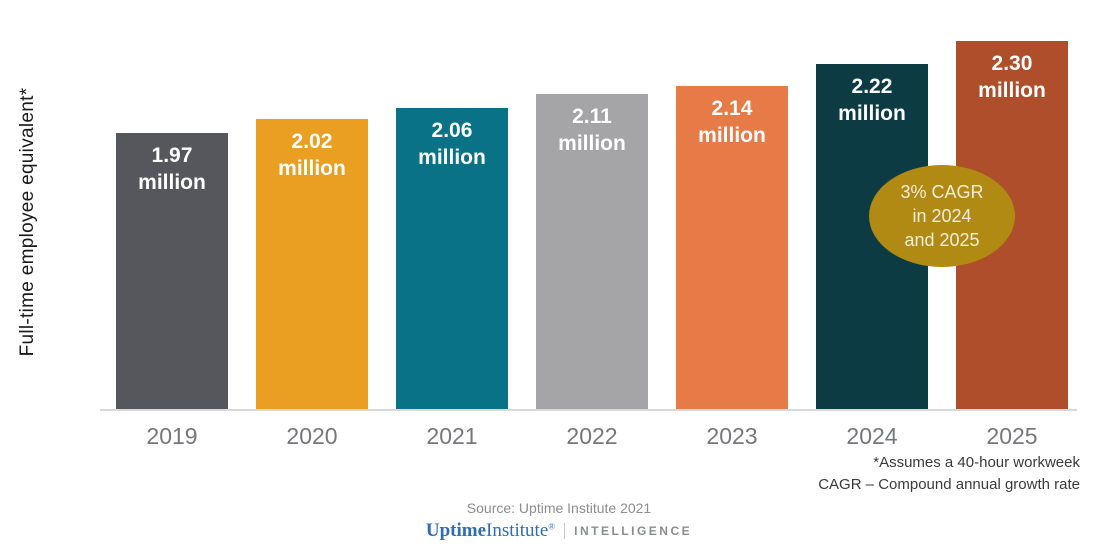 The width and height of the screenshot is (1118, 558). I want to click on cagr-annotation-line: 3% CAGR, so click(942, 192).